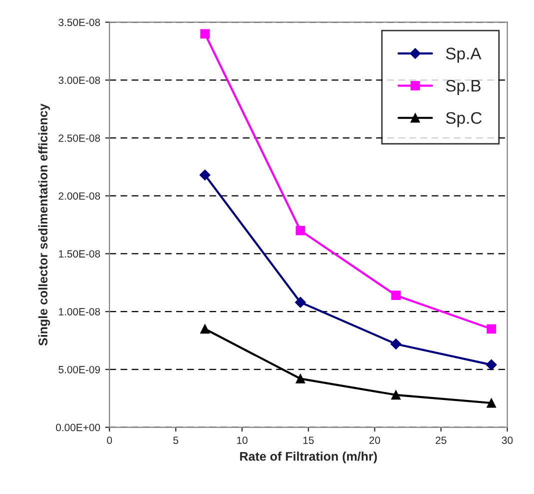 This screenshot has height=494, width=534. I want to click on y-tick-label: 0.00E+00, so click(78, 428).